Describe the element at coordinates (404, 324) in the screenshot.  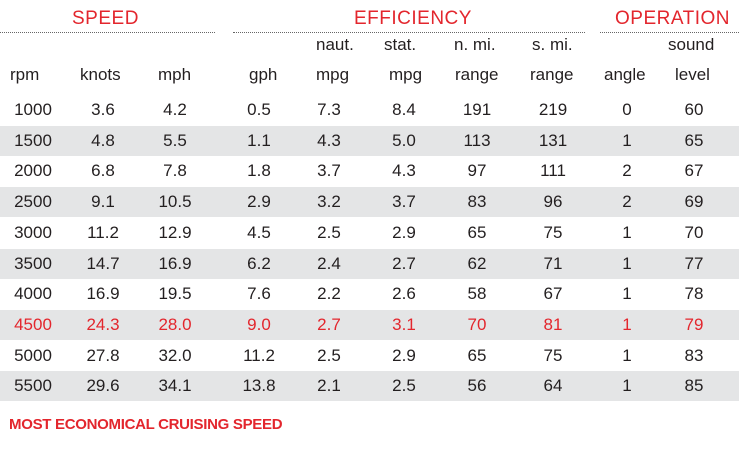
I see `cell-stat-mpg: 3.1` at that location.